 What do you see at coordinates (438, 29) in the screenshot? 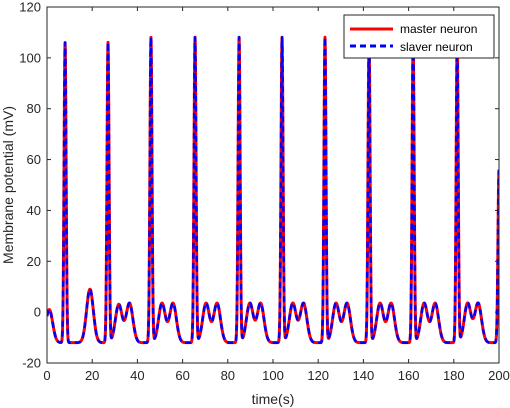
I see `legend-label-master-neuron: master neuron` at bounding box center [438, 29].